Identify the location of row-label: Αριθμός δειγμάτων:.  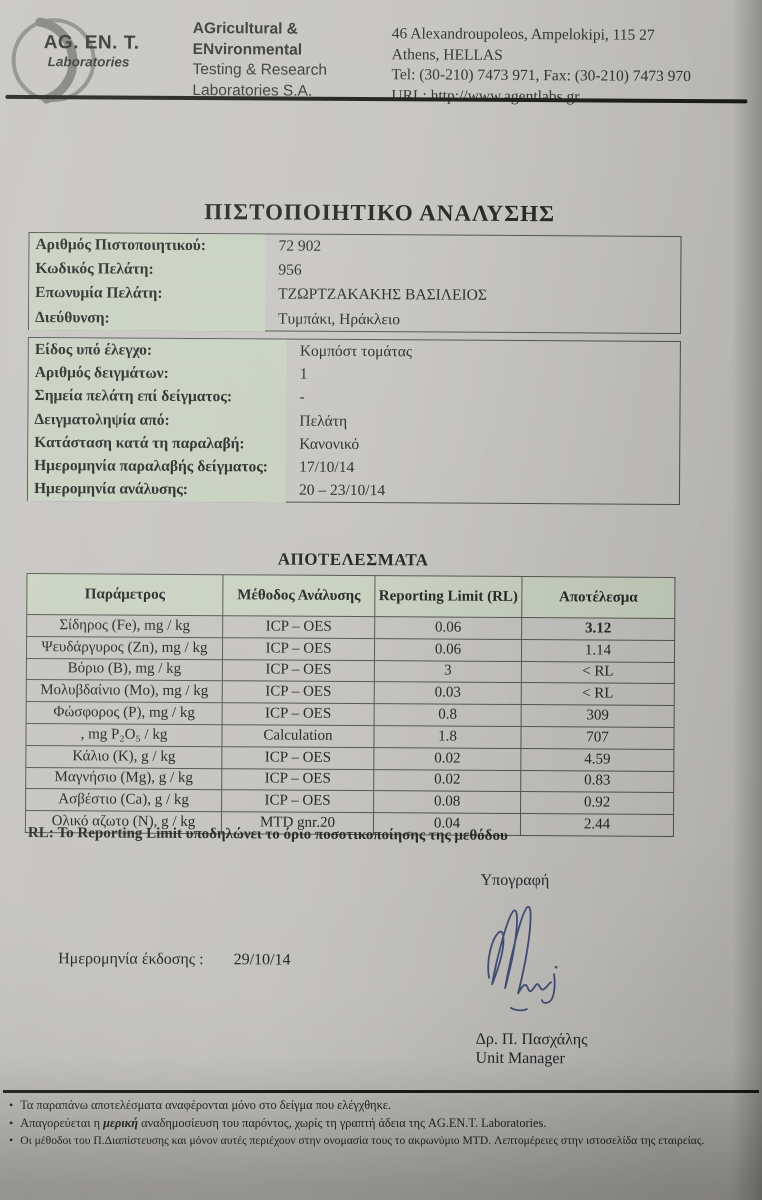
(157, 374).